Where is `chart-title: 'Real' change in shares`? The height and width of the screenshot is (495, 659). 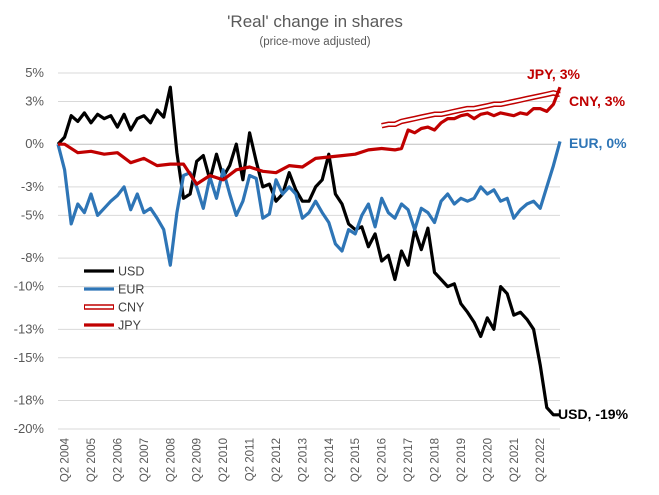 chart-title: 'Real' change in shares is located at coordinates (315, 21).